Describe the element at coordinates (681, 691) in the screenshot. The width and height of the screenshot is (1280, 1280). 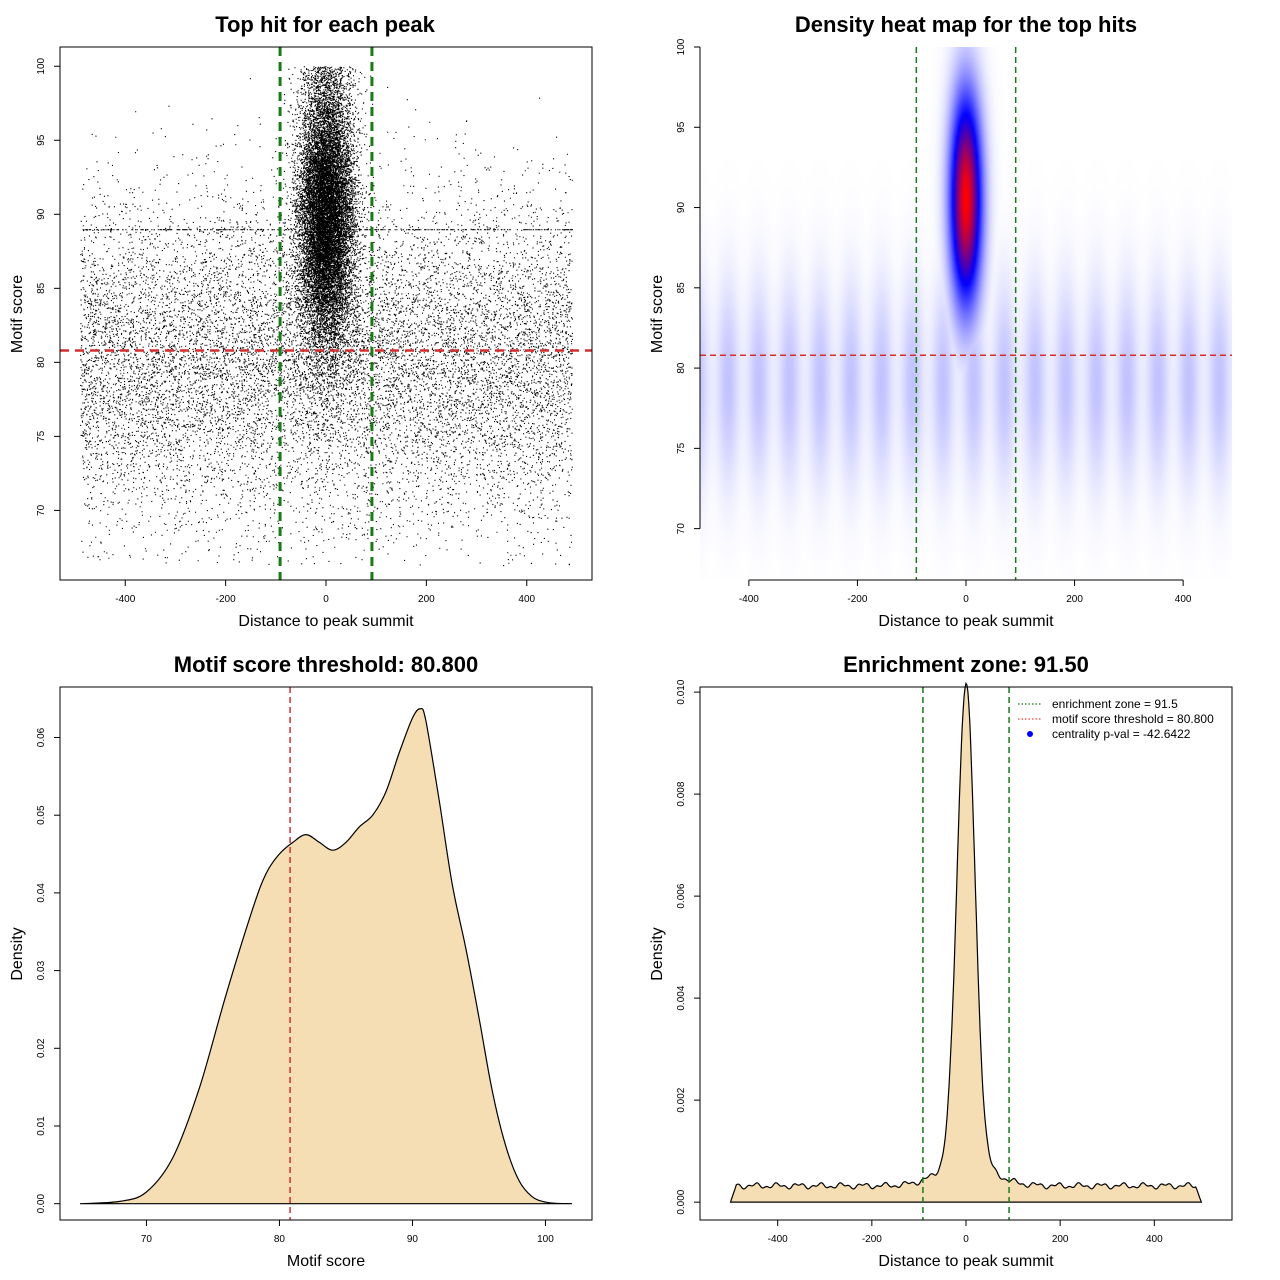
I see `y-tick-label: 0.010` at that location.